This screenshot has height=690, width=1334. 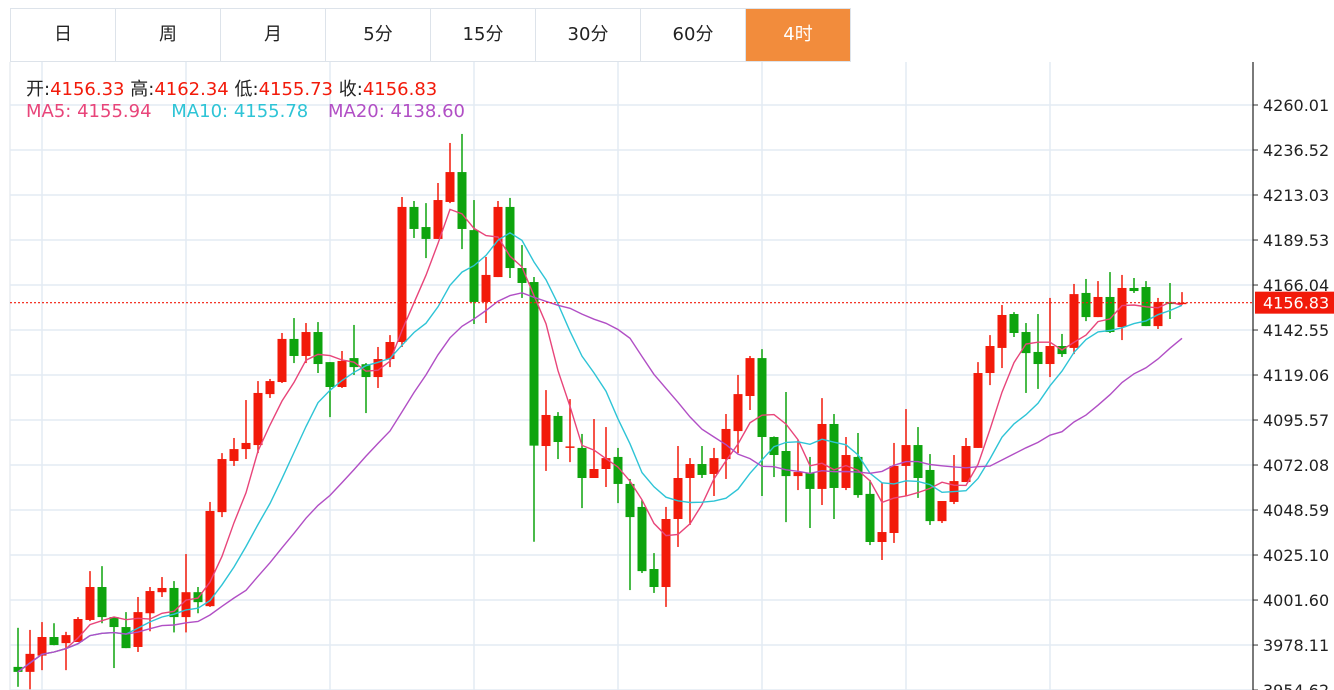 What do you see at coordinates (246, 89) in the screenshot?
I see `low-label: 低:` at bounding box center [246, 89].